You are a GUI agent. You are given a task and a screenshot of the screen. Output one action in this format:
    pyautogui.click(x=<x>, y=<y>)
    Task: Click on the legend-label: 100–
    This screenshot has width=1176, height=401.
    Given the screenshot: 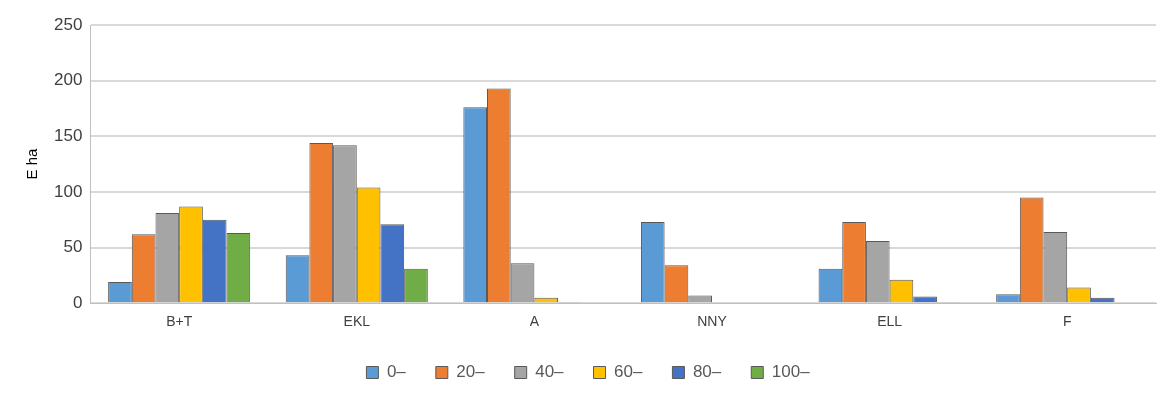 What is the action you would take?
    pyautogui.click(x=791, y=372)
    